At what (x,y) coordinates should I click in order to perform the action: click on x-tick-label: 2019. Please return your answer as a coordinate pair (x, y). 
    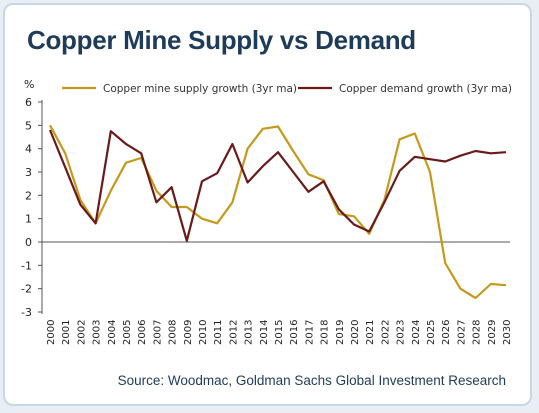
    Looking at the image, I should click on (340, 332).